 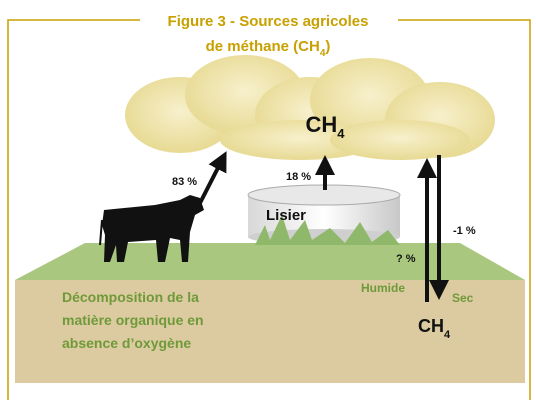 I want to click on dry-label: Sec, so click(x=463, y=298).